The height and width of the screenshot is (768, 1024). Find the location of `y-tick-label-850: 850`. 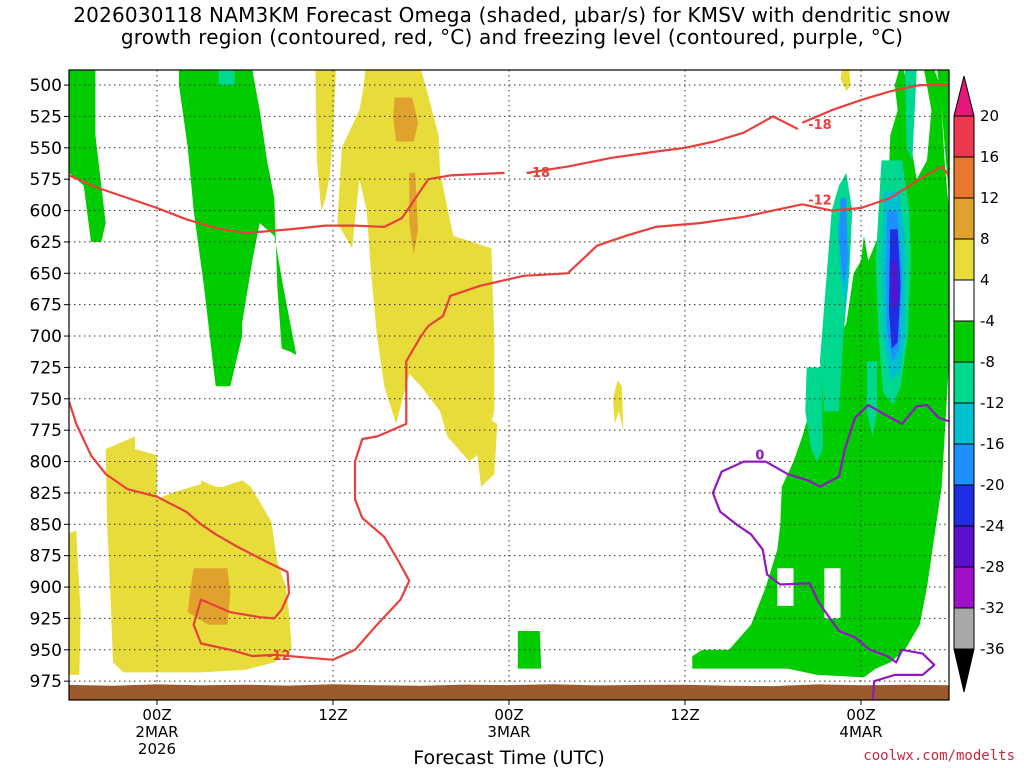

y-tick-label-850: 850 is located at coordinates (46, 525).